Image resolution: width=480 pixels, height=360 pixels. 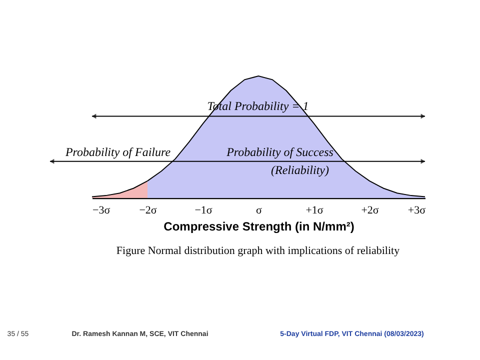 What do you see at coordinates (259, 227) in the screenshot?
I see `x-axis-title: Compressive Strength (in N/mm²)` at bounding box center [259, 227].